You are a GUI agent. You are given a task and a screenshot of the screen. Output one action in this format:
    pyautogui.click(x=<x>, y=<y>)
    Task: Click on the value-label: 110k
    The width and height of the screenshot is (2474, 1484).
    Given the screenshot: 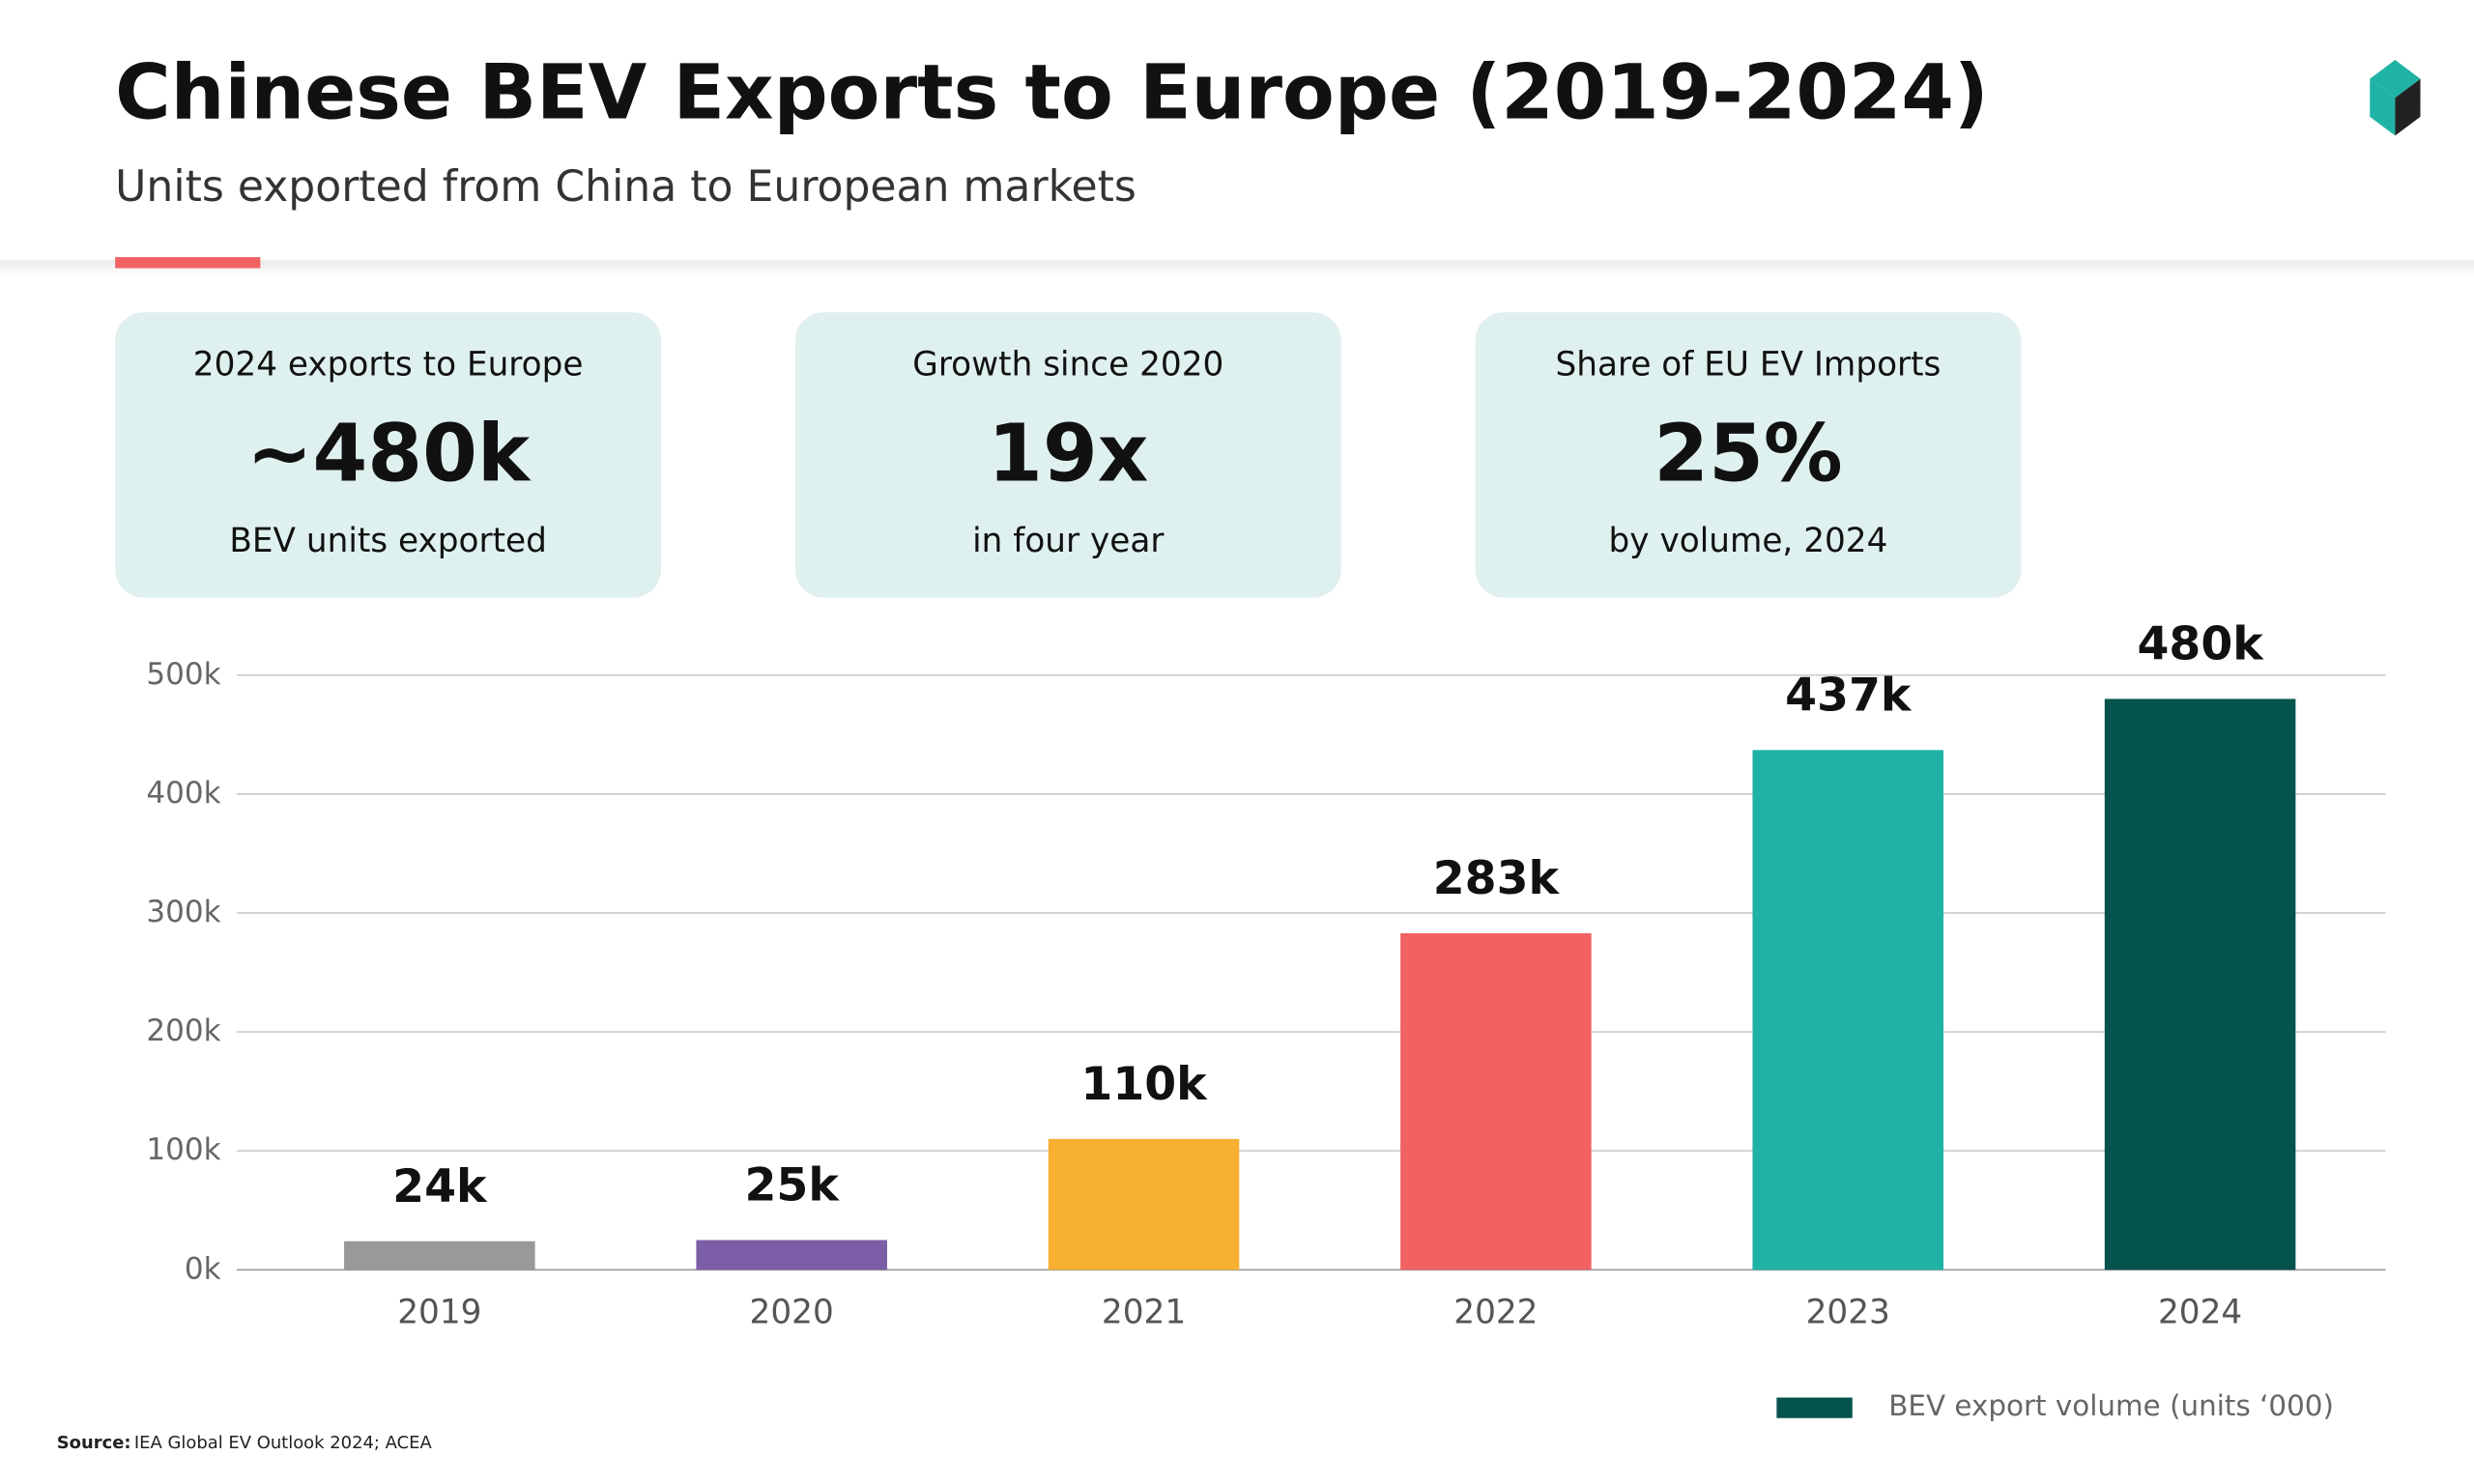 What is the action you would take?
    pyautogui.click(x=1144, y=1084)
    